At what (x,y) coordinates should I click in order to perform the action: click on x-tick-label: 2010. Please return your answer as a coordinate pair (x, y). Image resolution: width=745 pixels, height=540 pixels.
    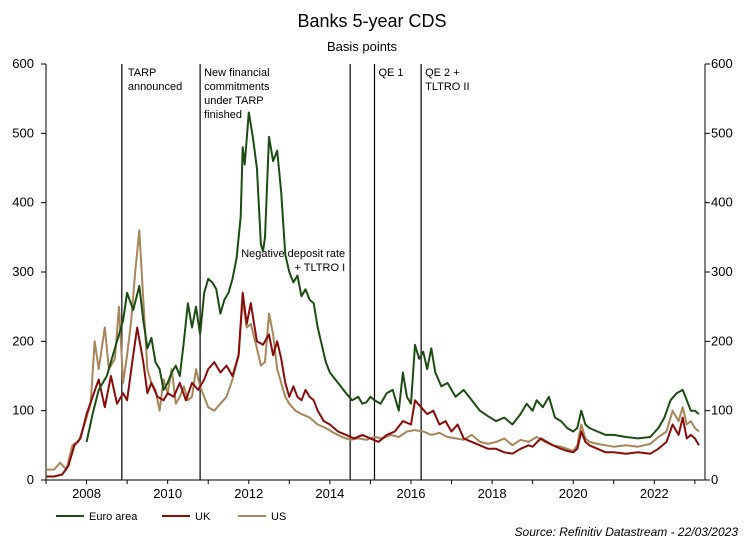
    Looking at the image, I should click on (167, 493).